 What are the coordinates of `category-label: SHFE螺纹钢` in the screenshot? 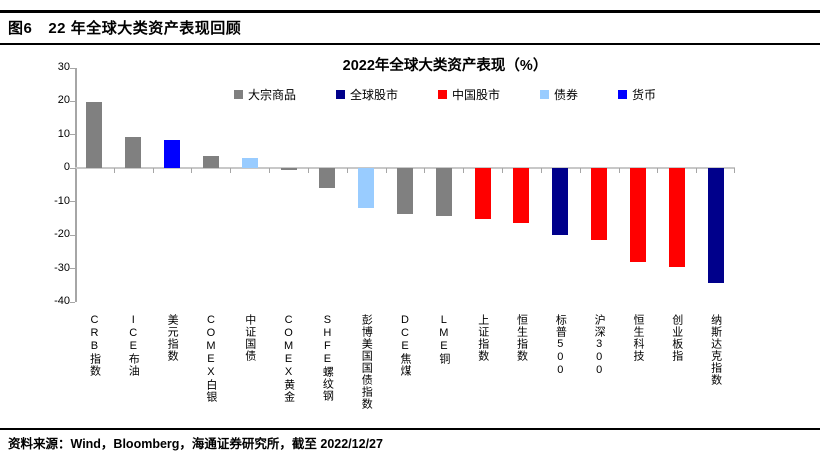 It's located at (327, 358).